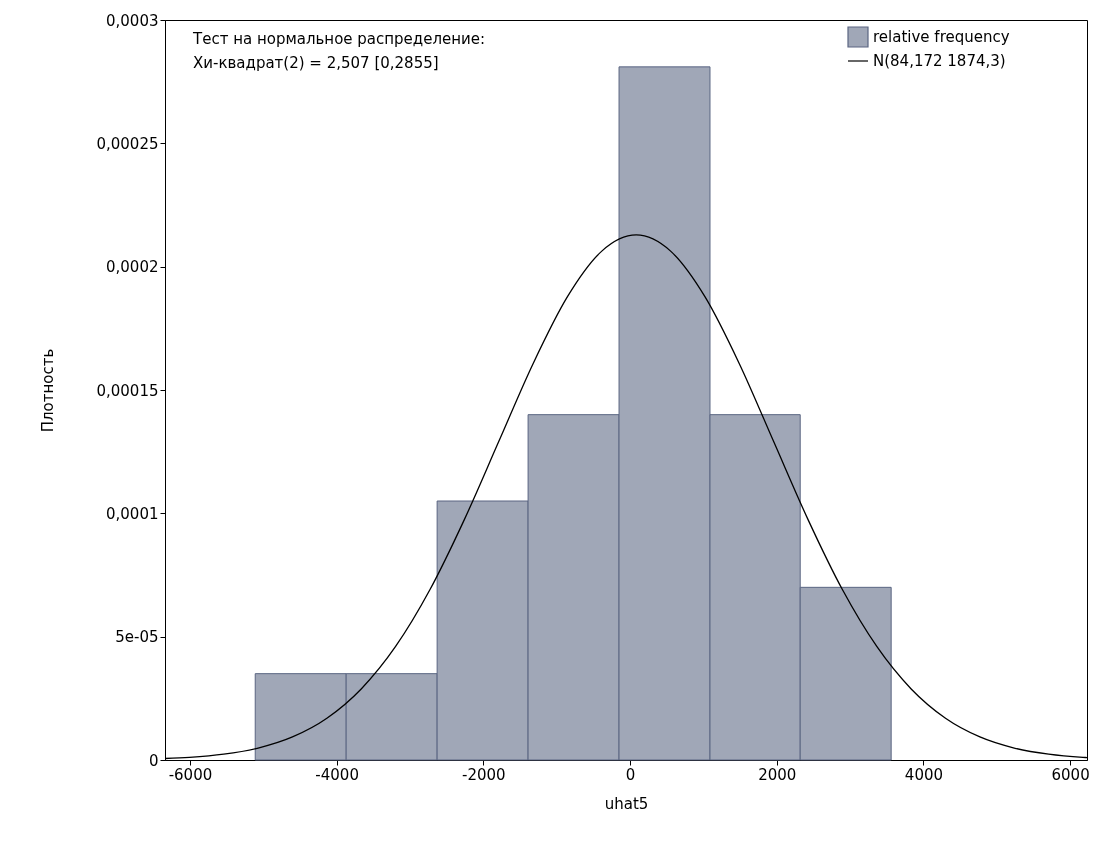 The width and height of the screenshot is (1108, 841). Describe the element at coordinates (127, 143) in the screenshot. I see `y-tick-label: 0,00025` at that location.